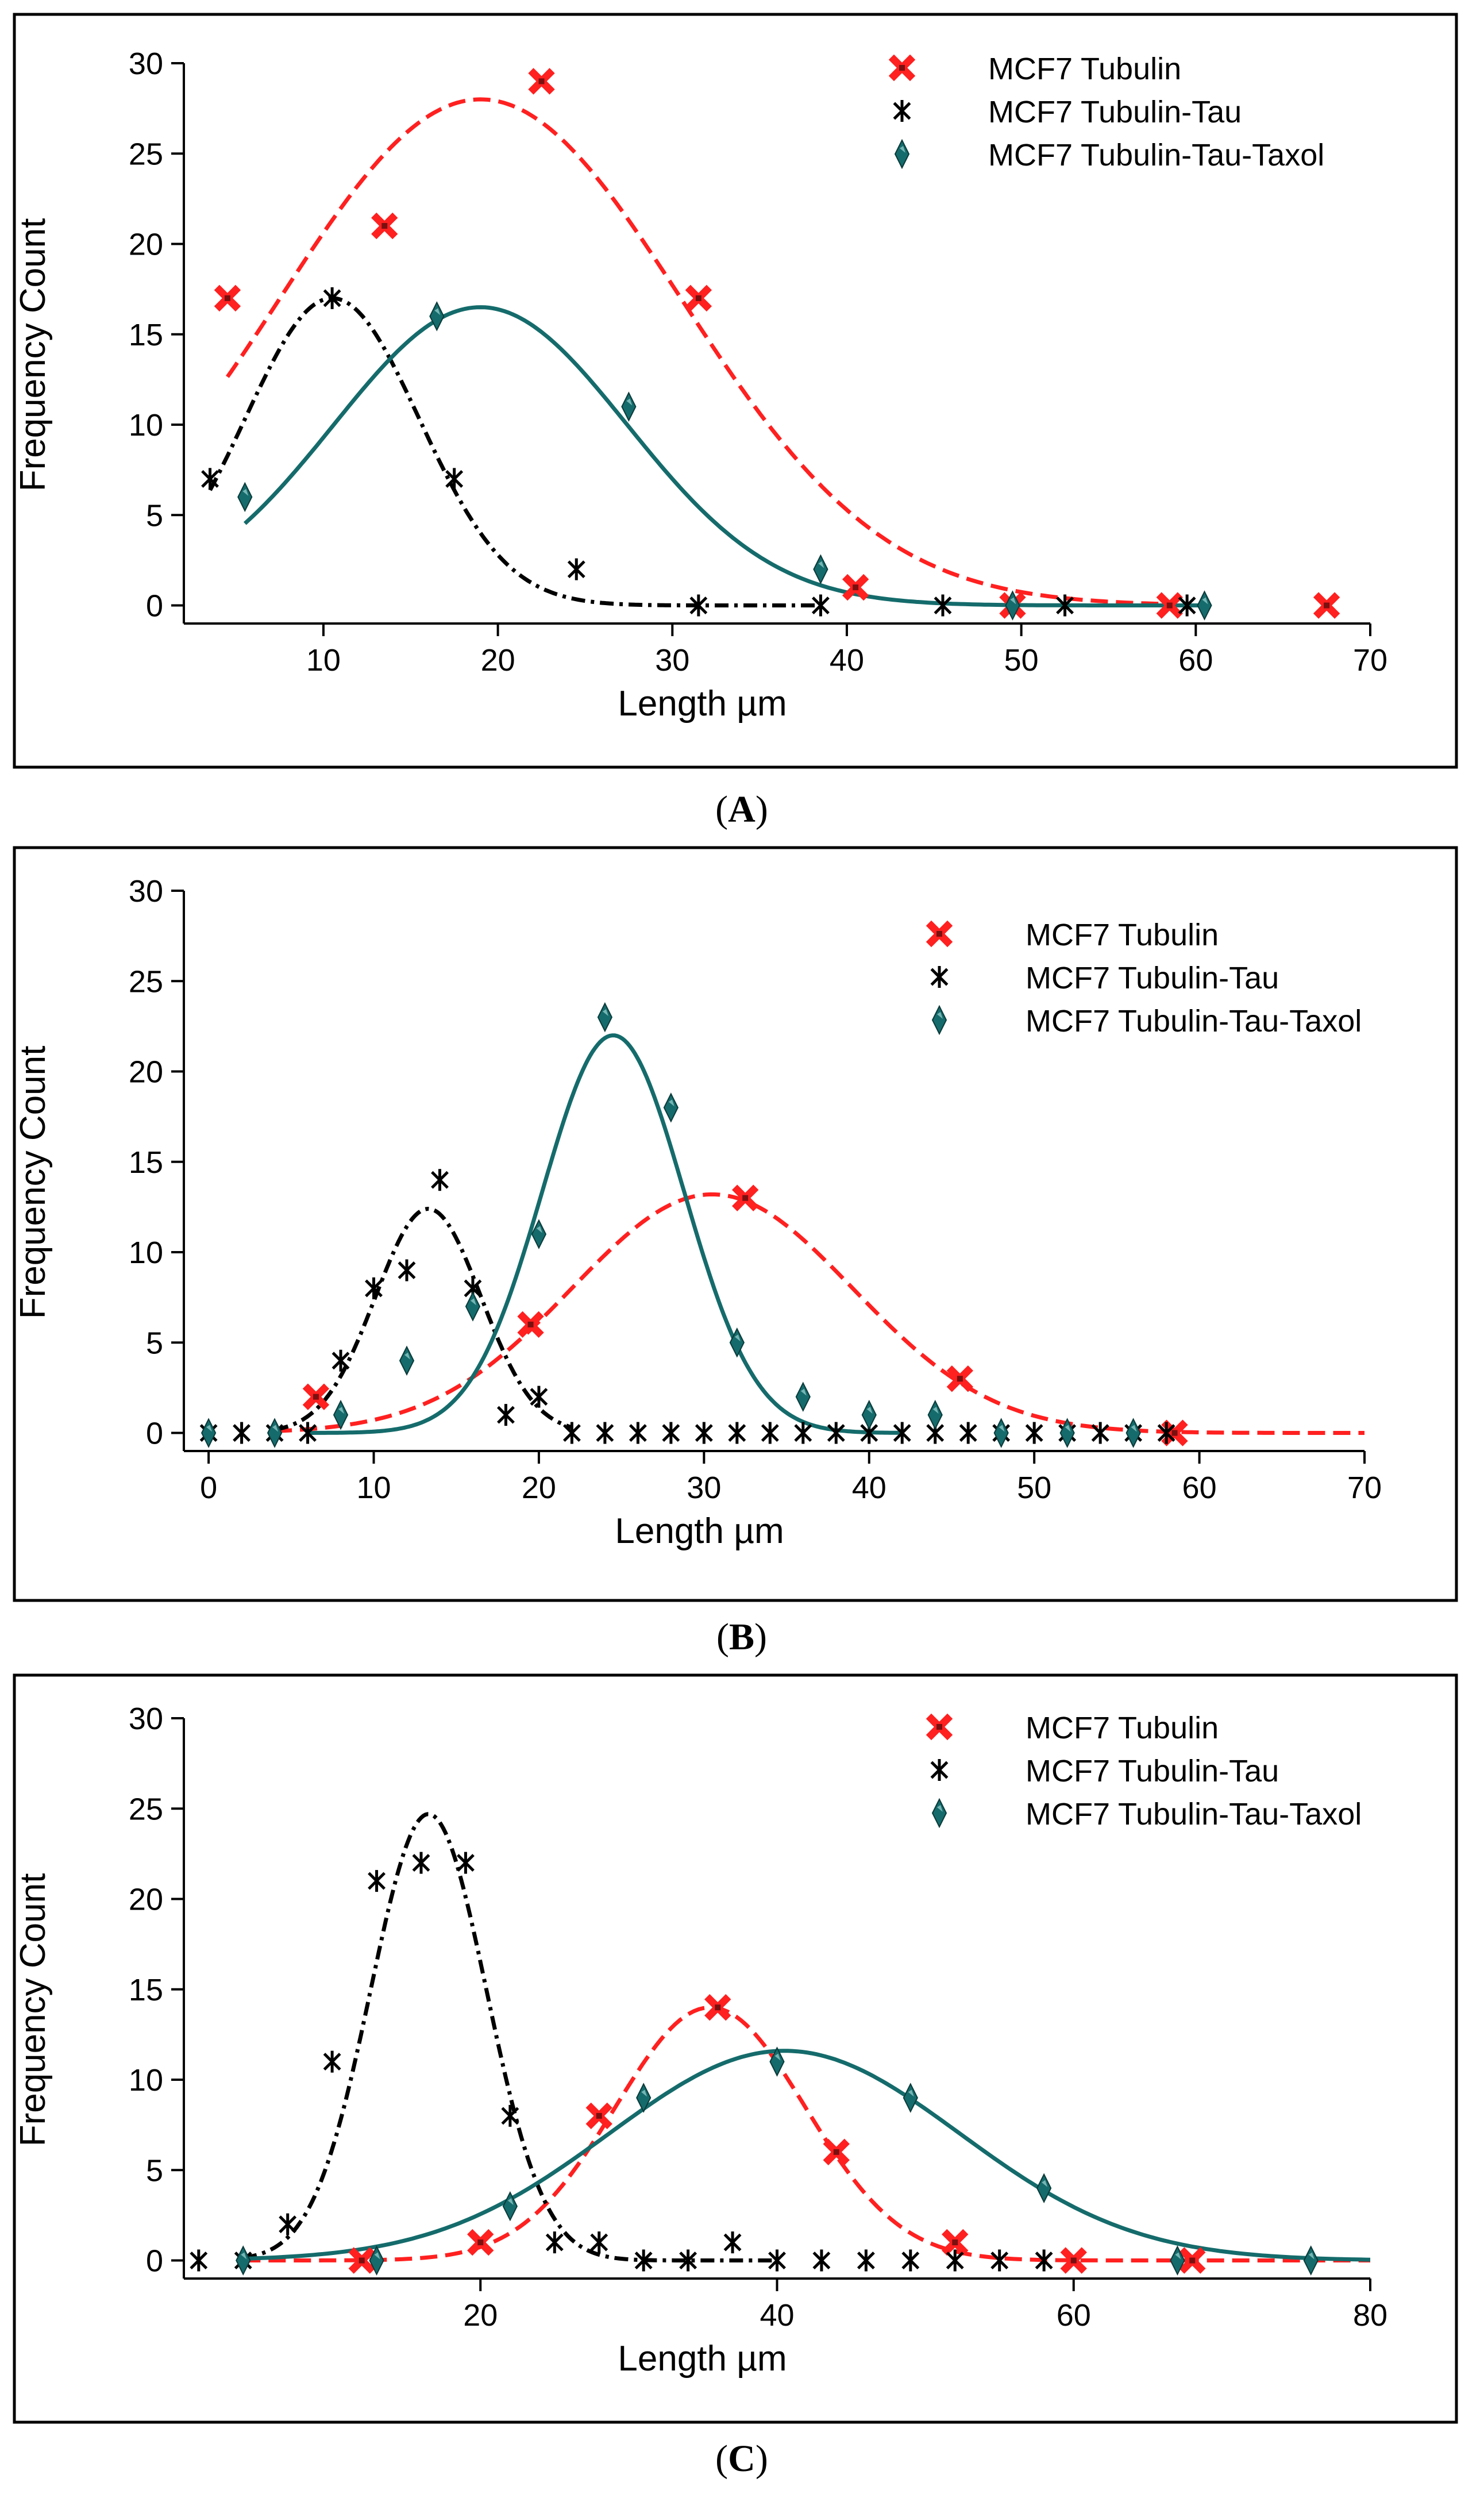  Describe the element at coordinates (1370, 2315) in the screenshot. I see `x-tick-label: 80` at that location.